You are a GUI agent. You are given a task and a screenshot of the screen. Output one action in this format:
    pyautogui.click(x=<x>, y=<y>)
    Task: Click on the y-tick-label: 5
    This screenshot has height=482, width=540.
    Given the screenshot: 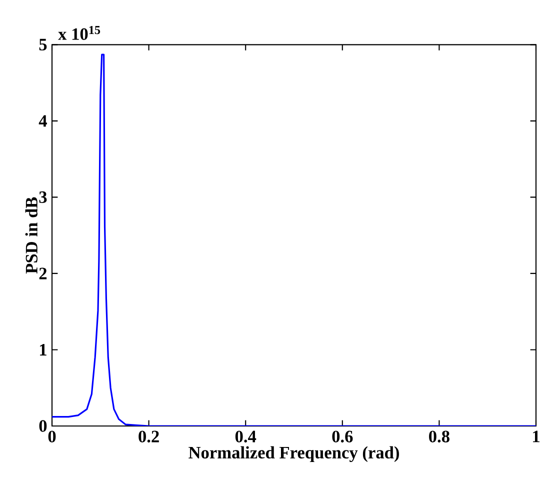 What is the action you would take?
    pyautogui.click(x=43, y=44)
    